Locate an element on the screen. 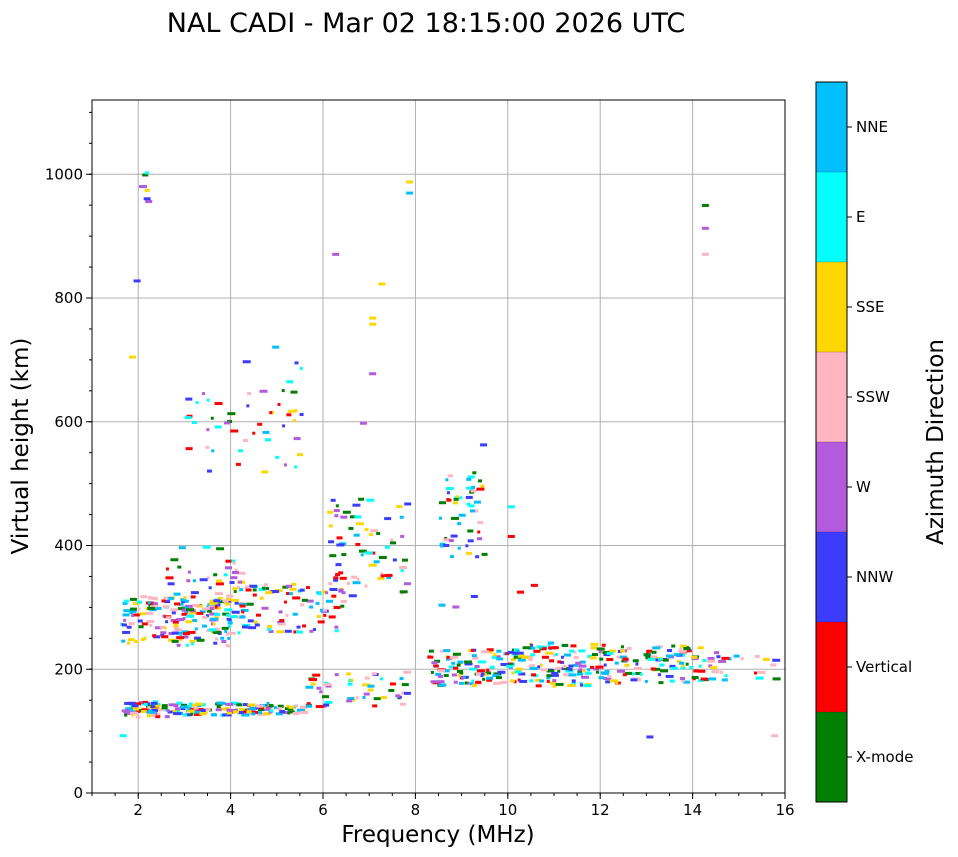  x-tick-label: 12 is located at coordinates (600, 810).